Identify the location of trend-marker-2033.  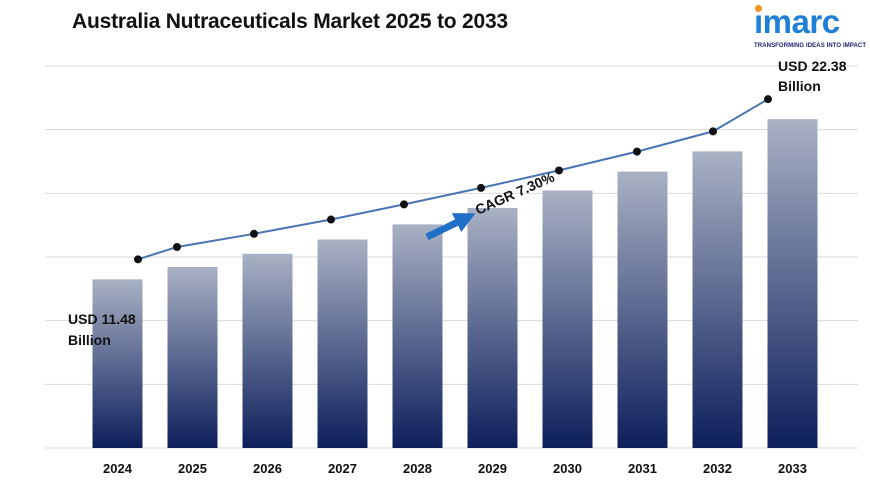
(768, 99).